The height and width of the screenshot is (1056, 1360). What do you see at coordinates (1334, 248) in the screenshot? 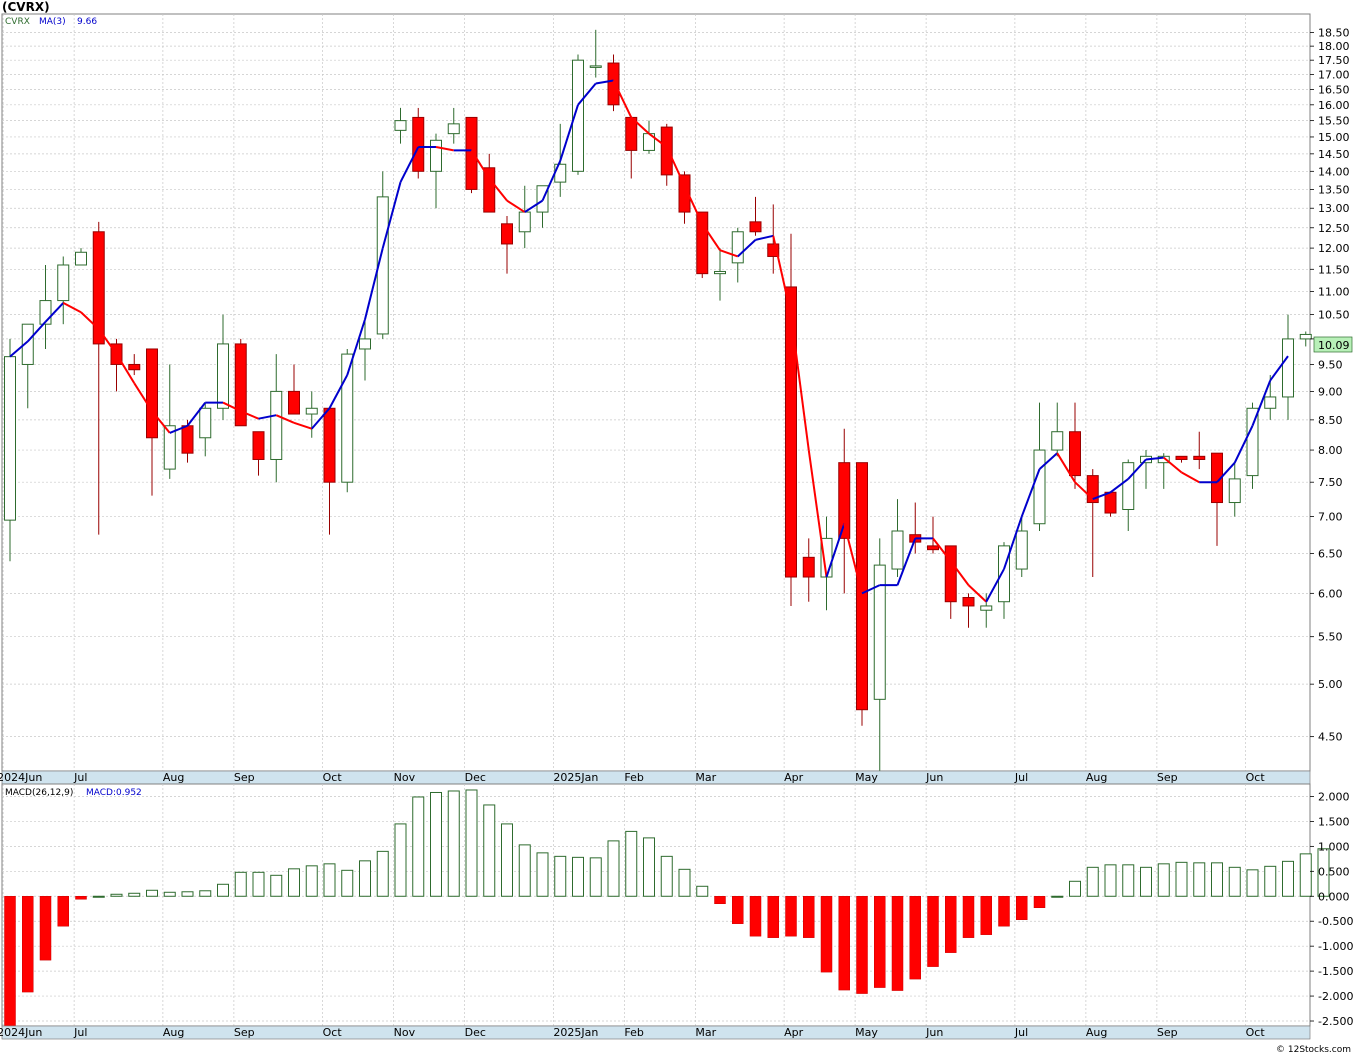
I see `price-tick-label: 12.00` at bounding box center [1334, 248].